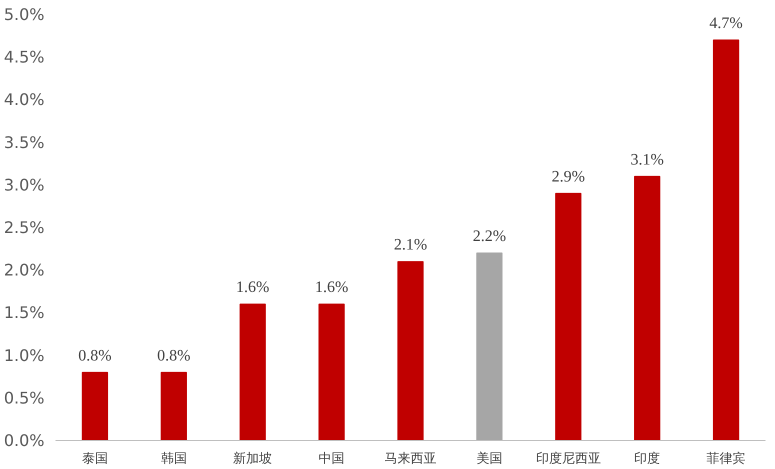  Describe the element at coordinates (252, 459) in the screenshot. I see `x-tick-label: 新加坡` at that location.